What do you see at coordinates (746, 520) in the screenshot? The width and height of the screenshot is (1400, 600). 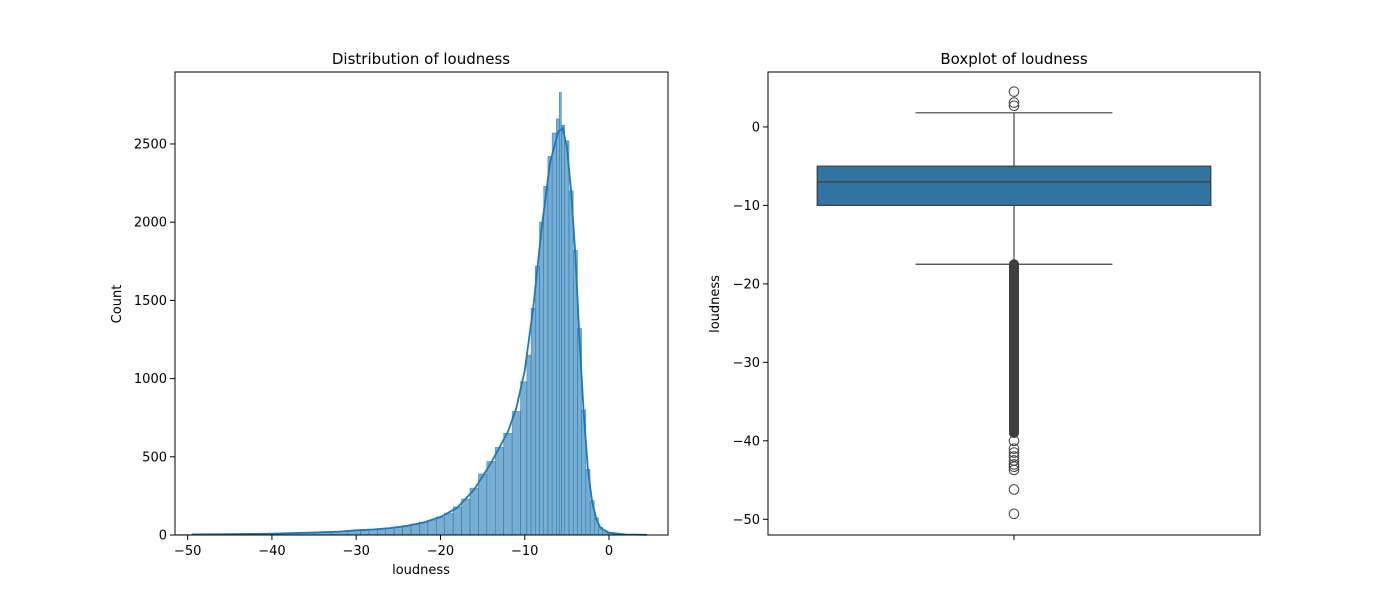 I see `boxplot-y-tick-label: −50` at bounding box center [746, 520].